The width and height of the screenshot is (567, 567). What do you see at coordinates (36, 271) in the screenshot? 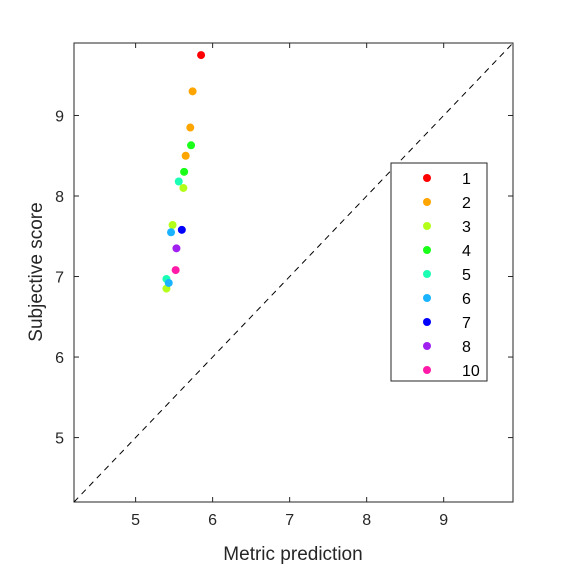
I see `y-axis-label: Subjective score` at bounding box center [36, 271].